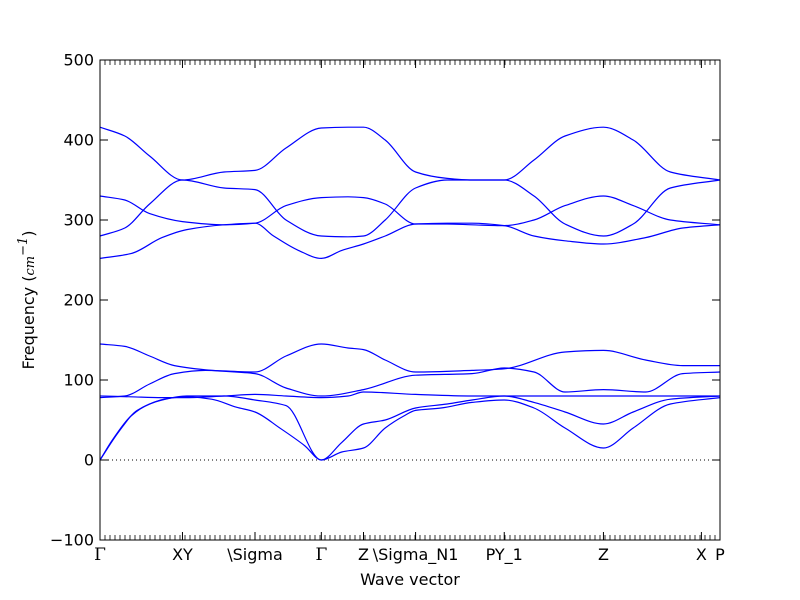 The image size is (800, 600). I want to click on y-axis-unit-exponent: −1, so click(23, 246).